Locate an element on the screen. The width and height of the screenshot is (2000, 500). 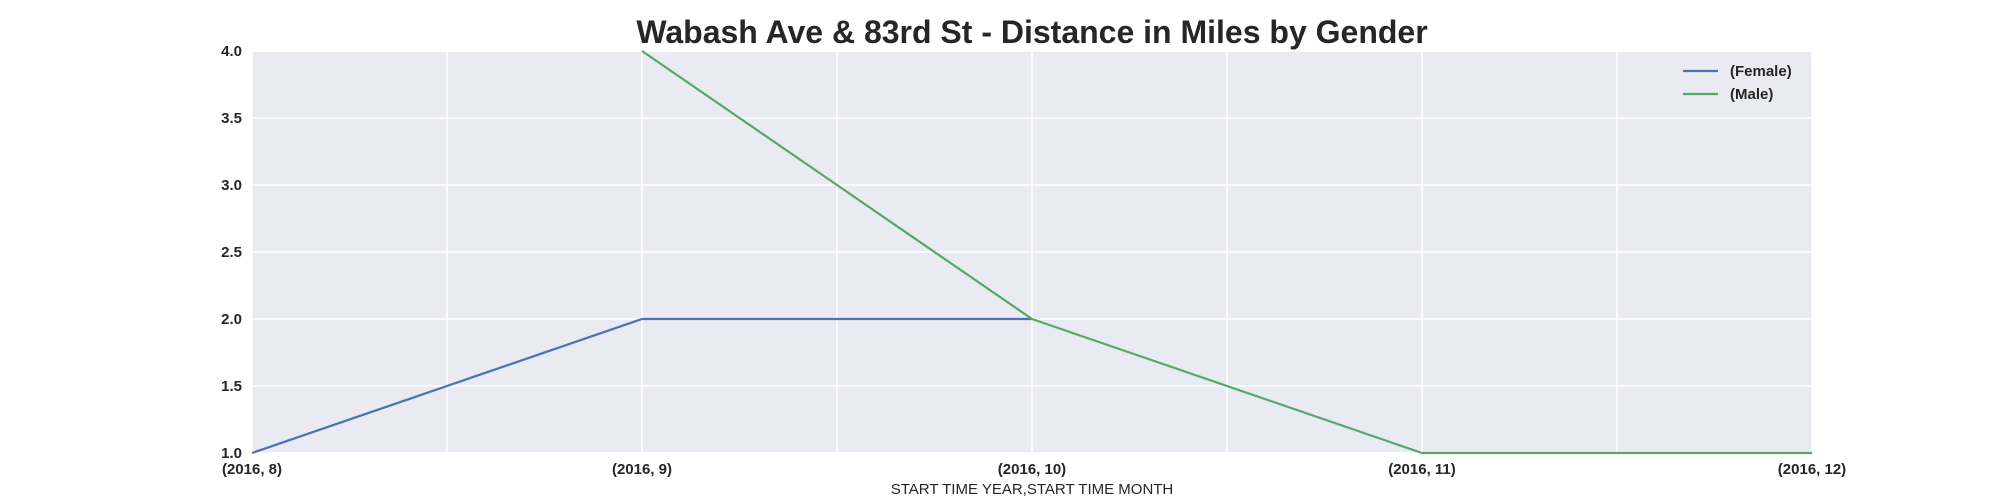
y-tick-label: 4.0 is located at coordinates (231, 51).